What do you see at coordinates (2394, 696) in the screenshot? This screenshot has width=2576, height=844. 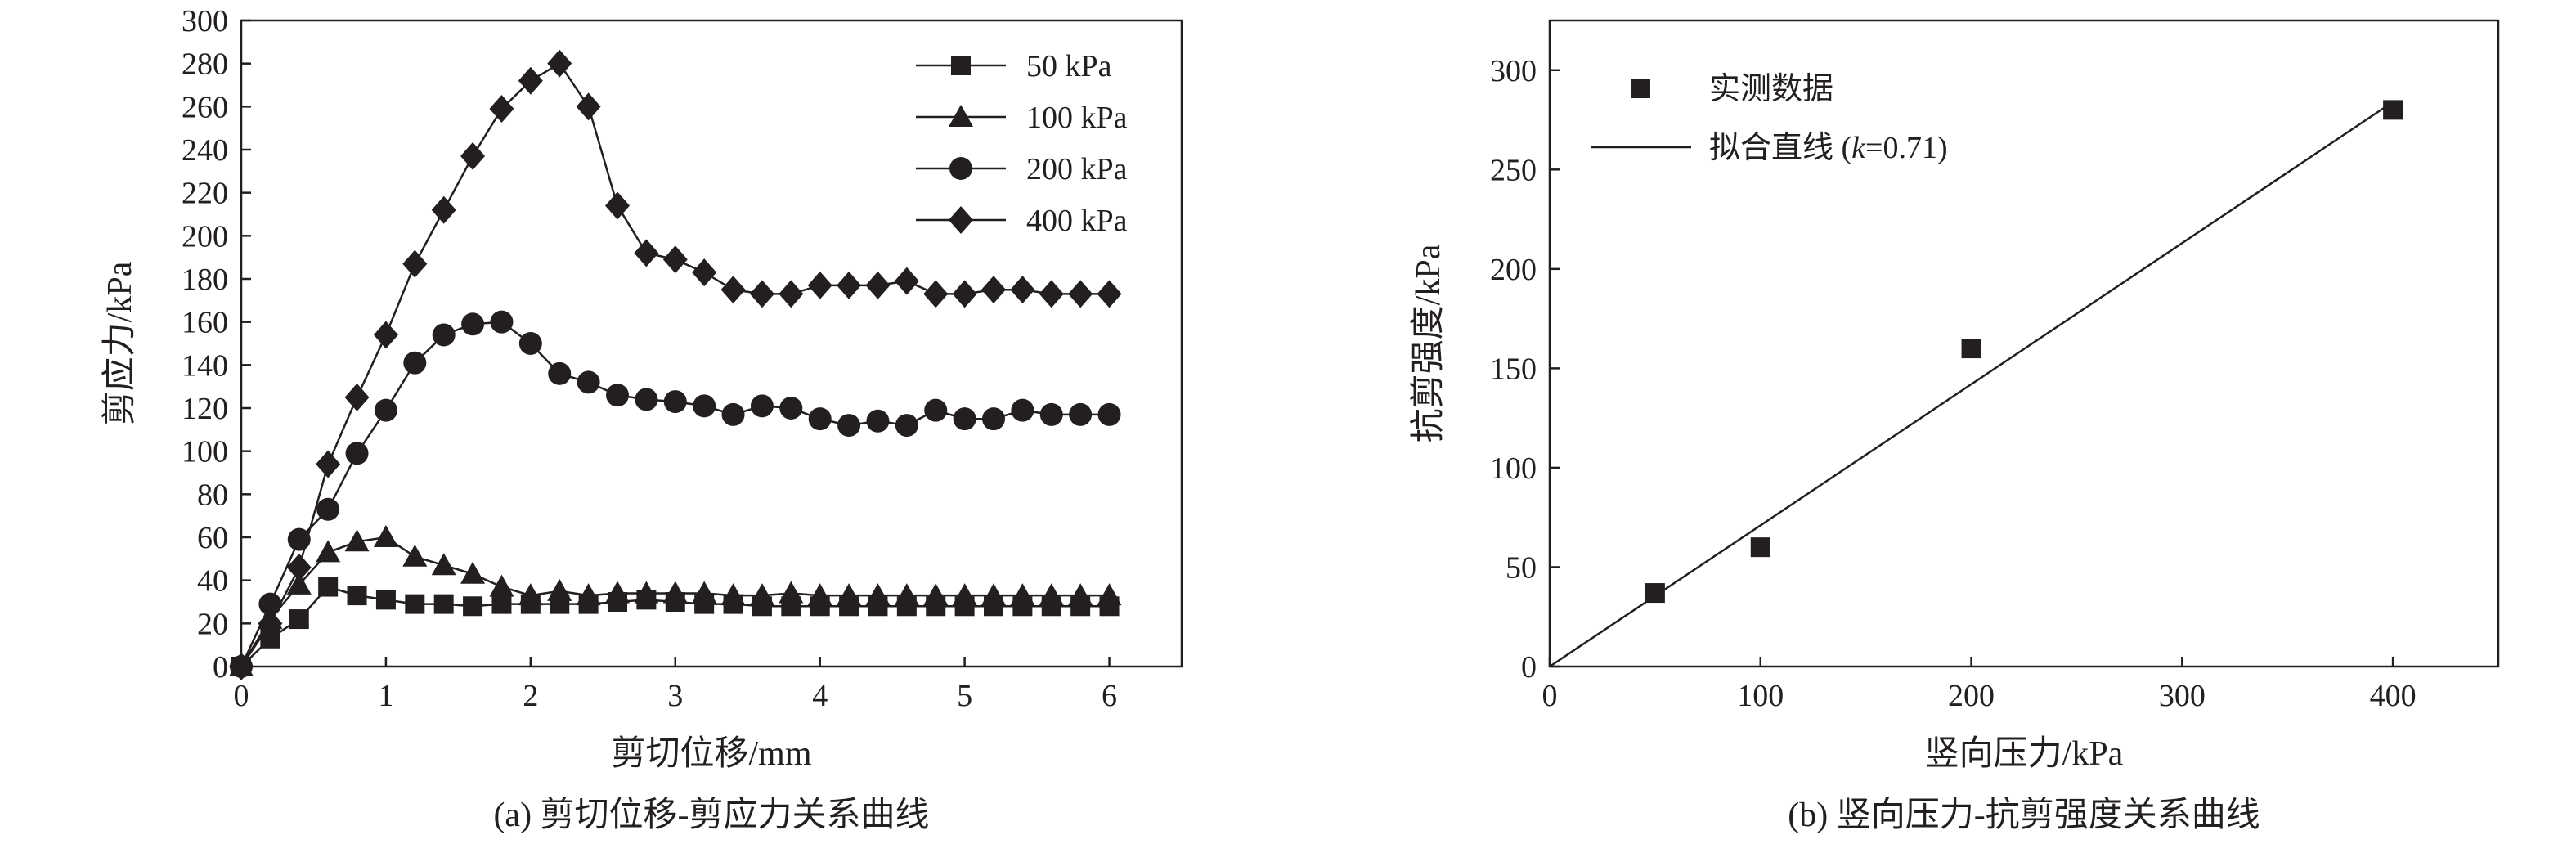 I see `panel-b-x-tick-label: 400` at bounding box center [2394, 696].